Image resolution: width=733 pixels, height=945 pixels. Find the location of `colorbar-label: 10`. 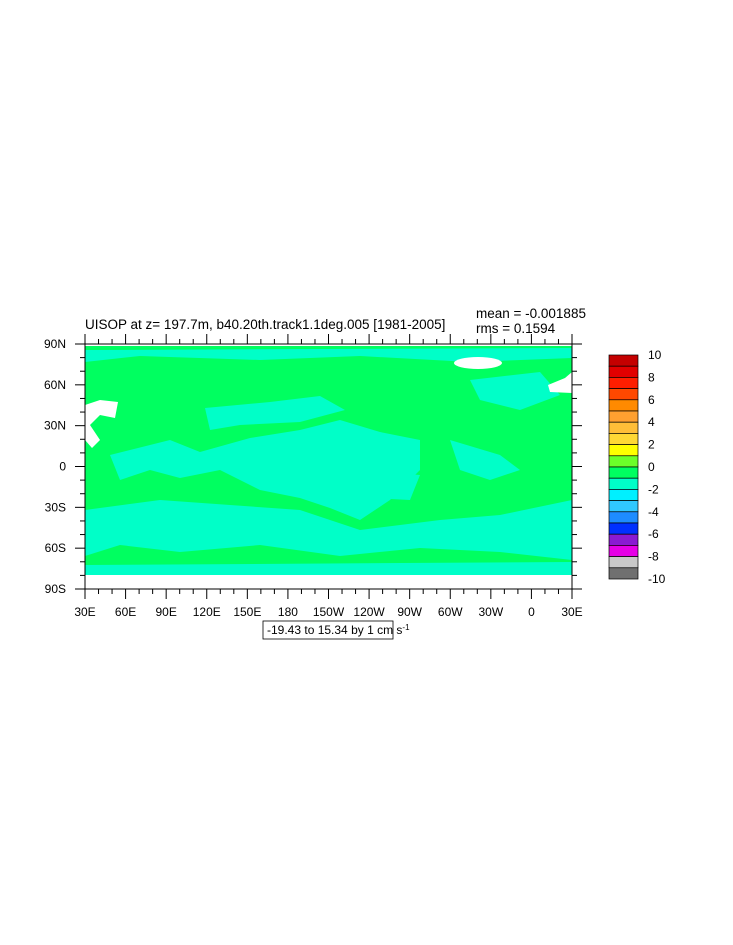

colorbar-label: 10 is located at coordinates (655, 355).